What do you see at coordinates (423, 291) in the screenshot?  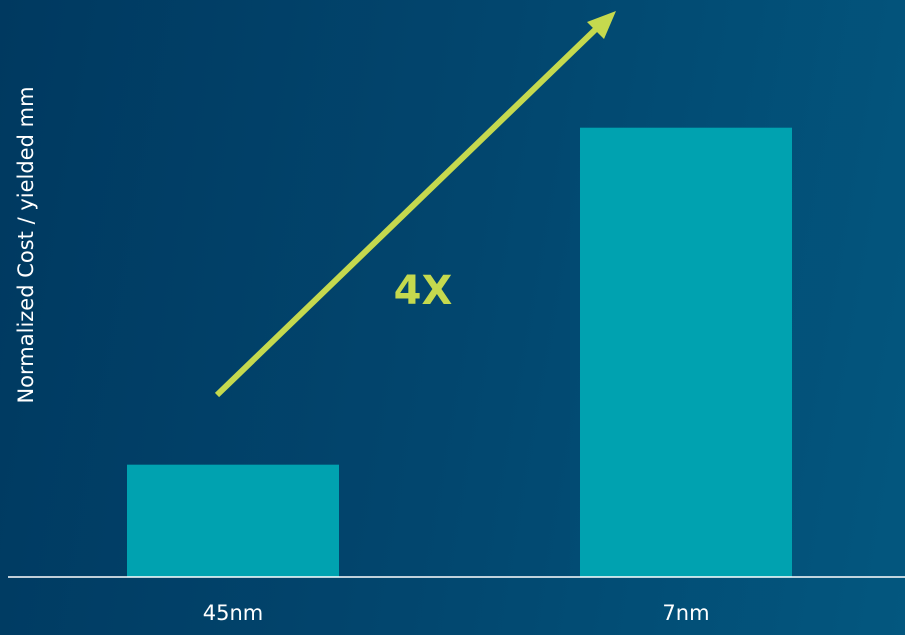 I see `growth-label: 4X` at bounding box center [423, 291].